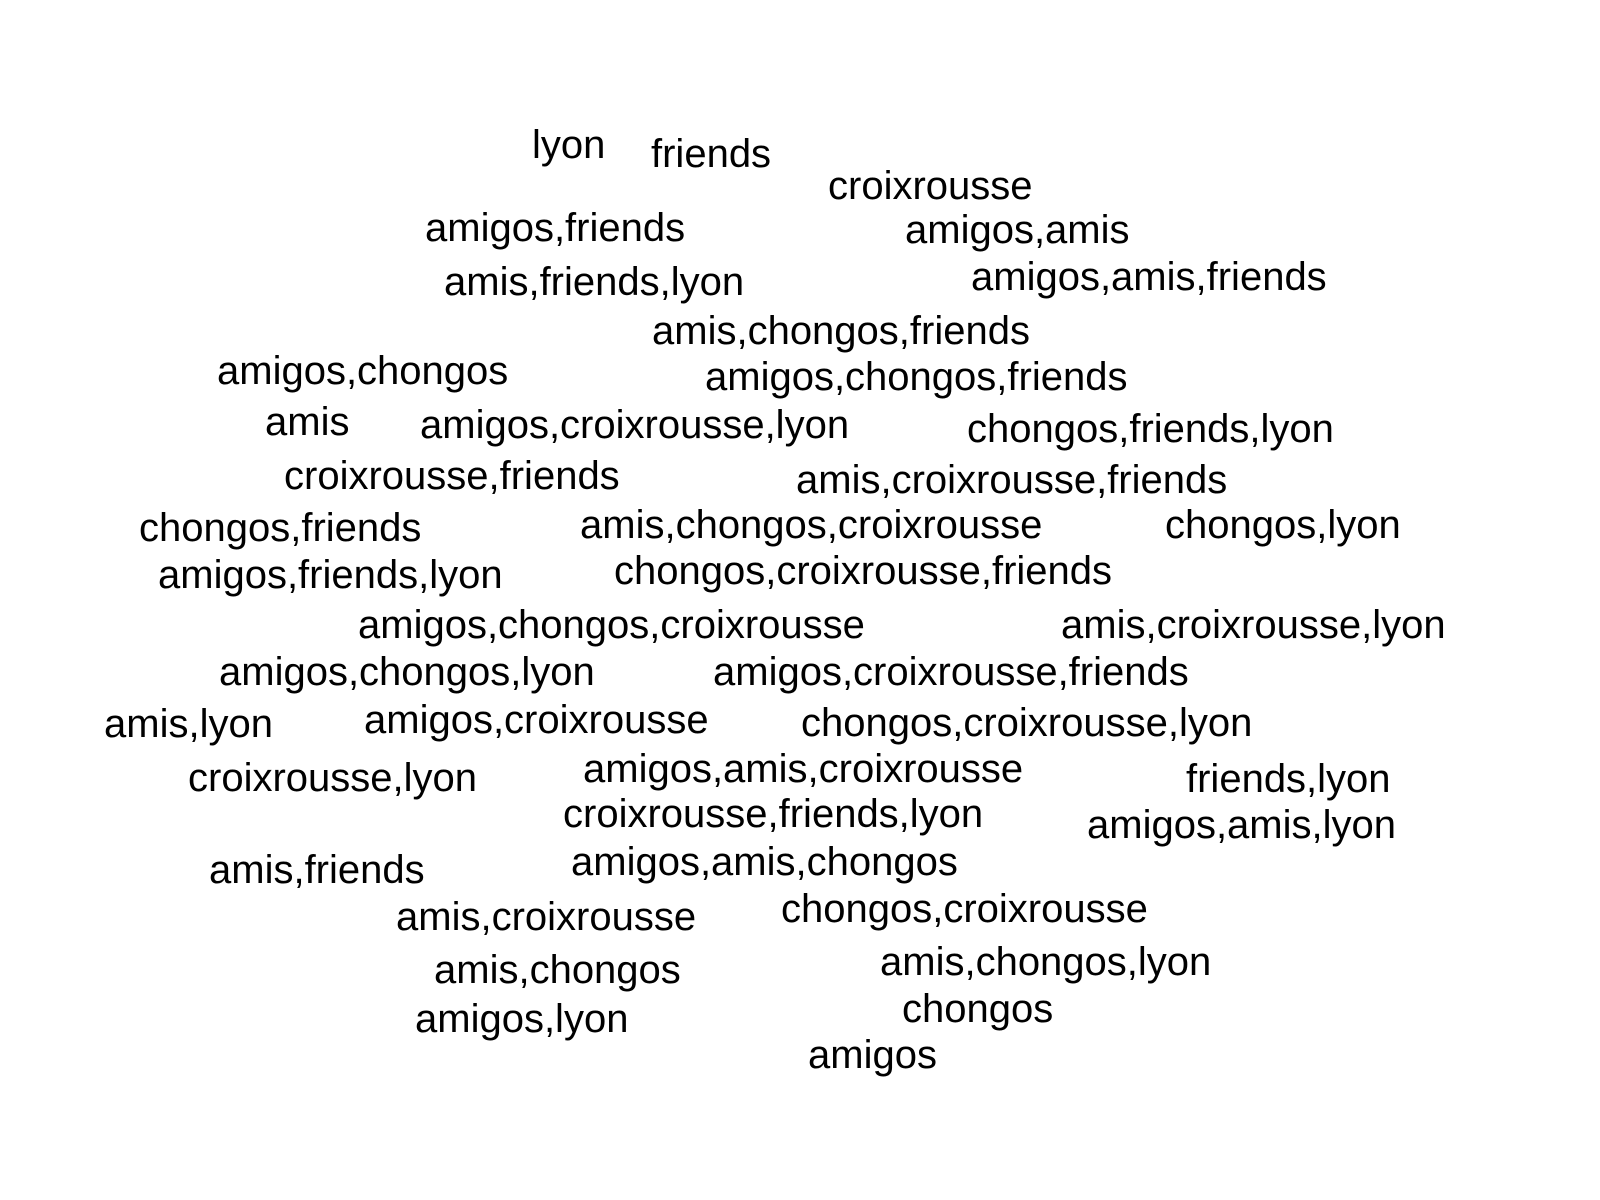  What do you see at coordinates (611, 625) in the screenshot?
I see `word-amigos-chongos-croixrousse: amigos,chongos,croixrousse` at bounding box center [611, 625].